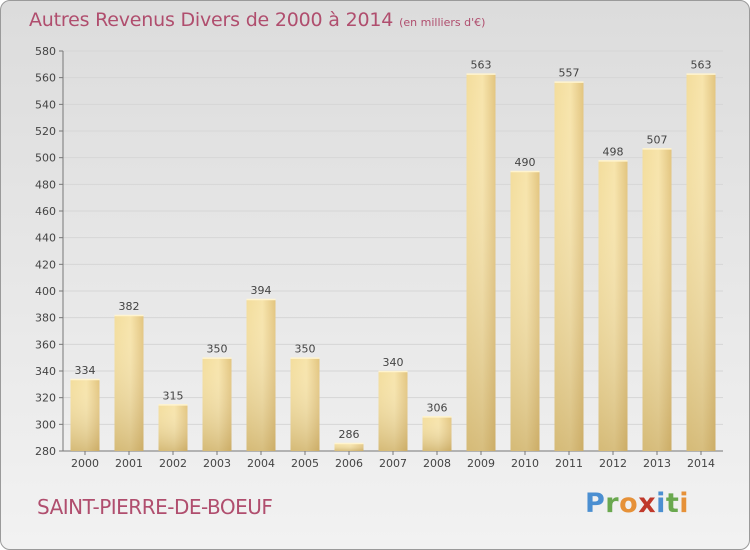 This screenshot has height=550, width=750. Describe the element at coordinates (629, 503) in the screenshot. I see `logo-letter: o` at that location.